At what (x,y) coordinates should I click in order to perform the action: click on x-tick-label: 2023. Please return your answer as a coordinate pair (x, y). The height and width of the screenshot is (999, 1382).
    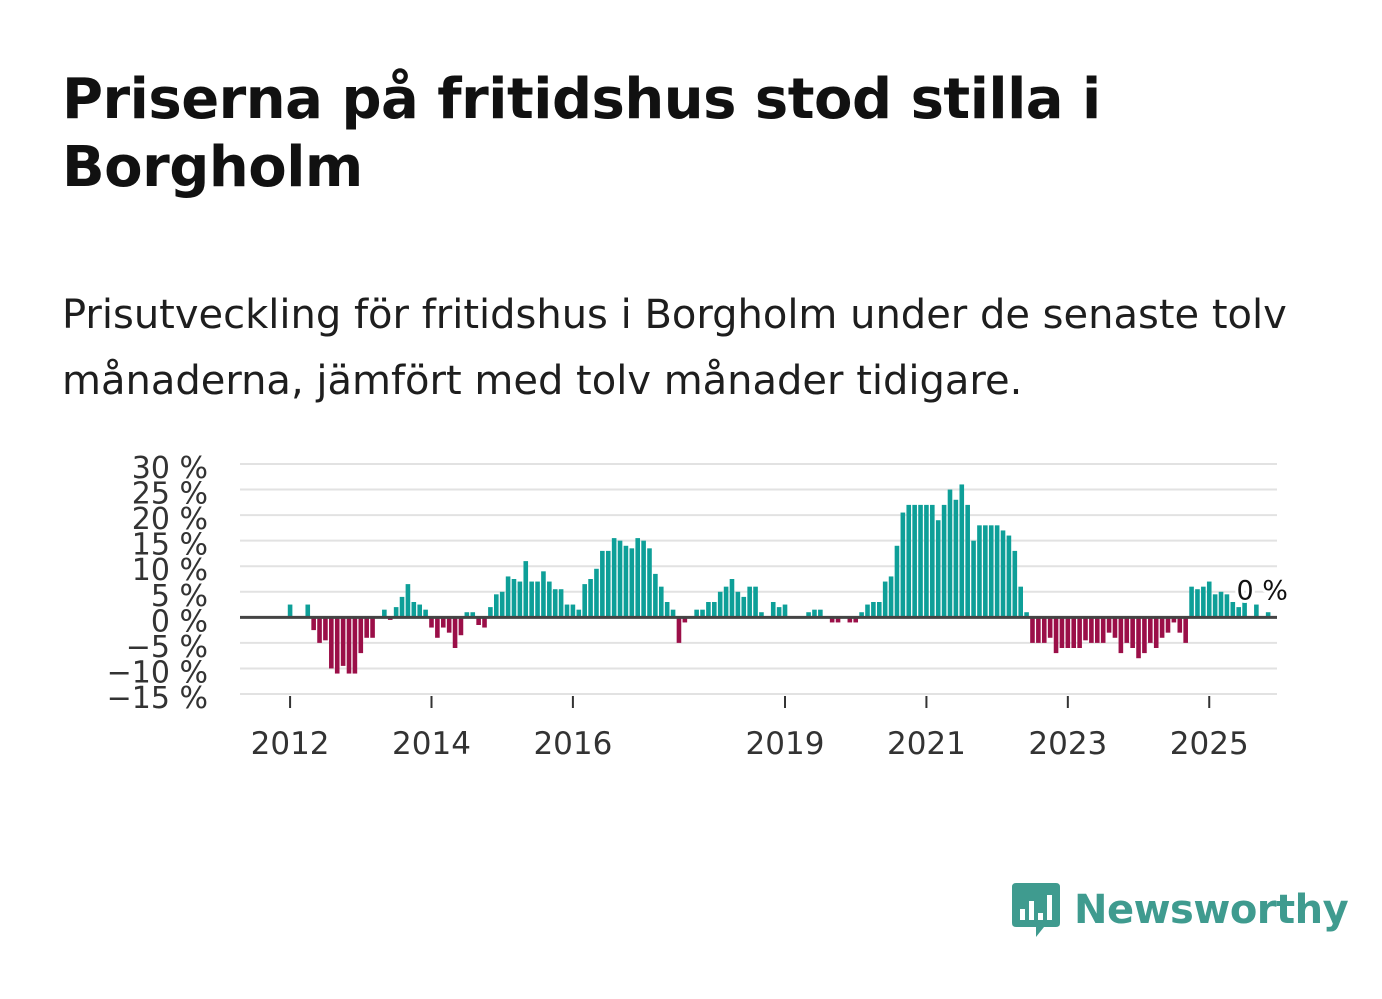
    Looking at the image, I should click on (1067, 744).